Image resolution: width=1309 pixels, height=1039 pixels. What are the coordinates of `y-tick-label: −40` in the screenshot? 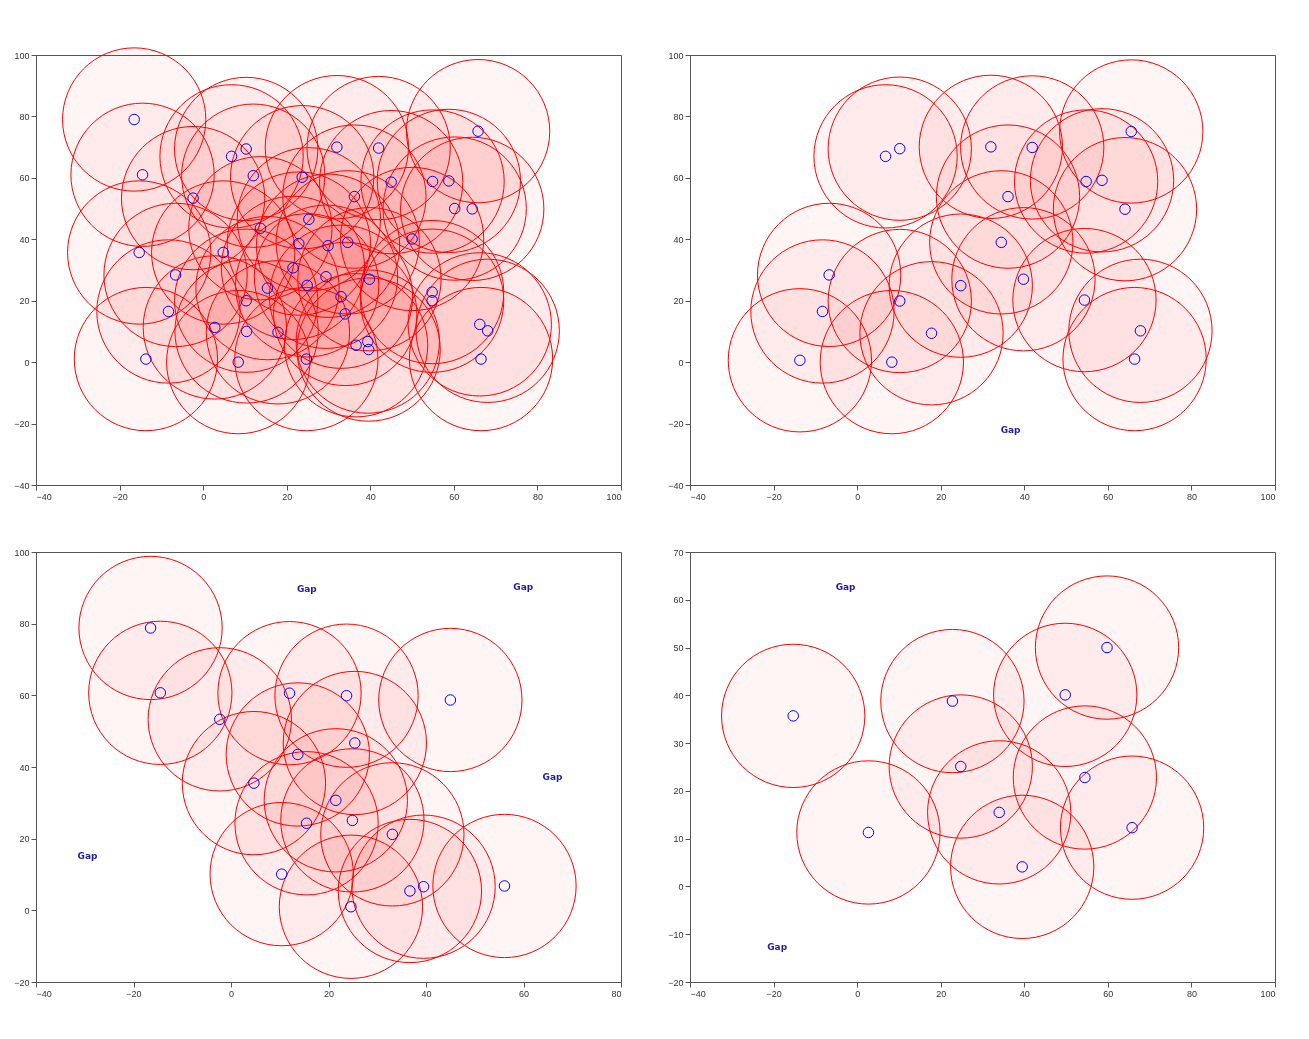 It's located at (22, 485).